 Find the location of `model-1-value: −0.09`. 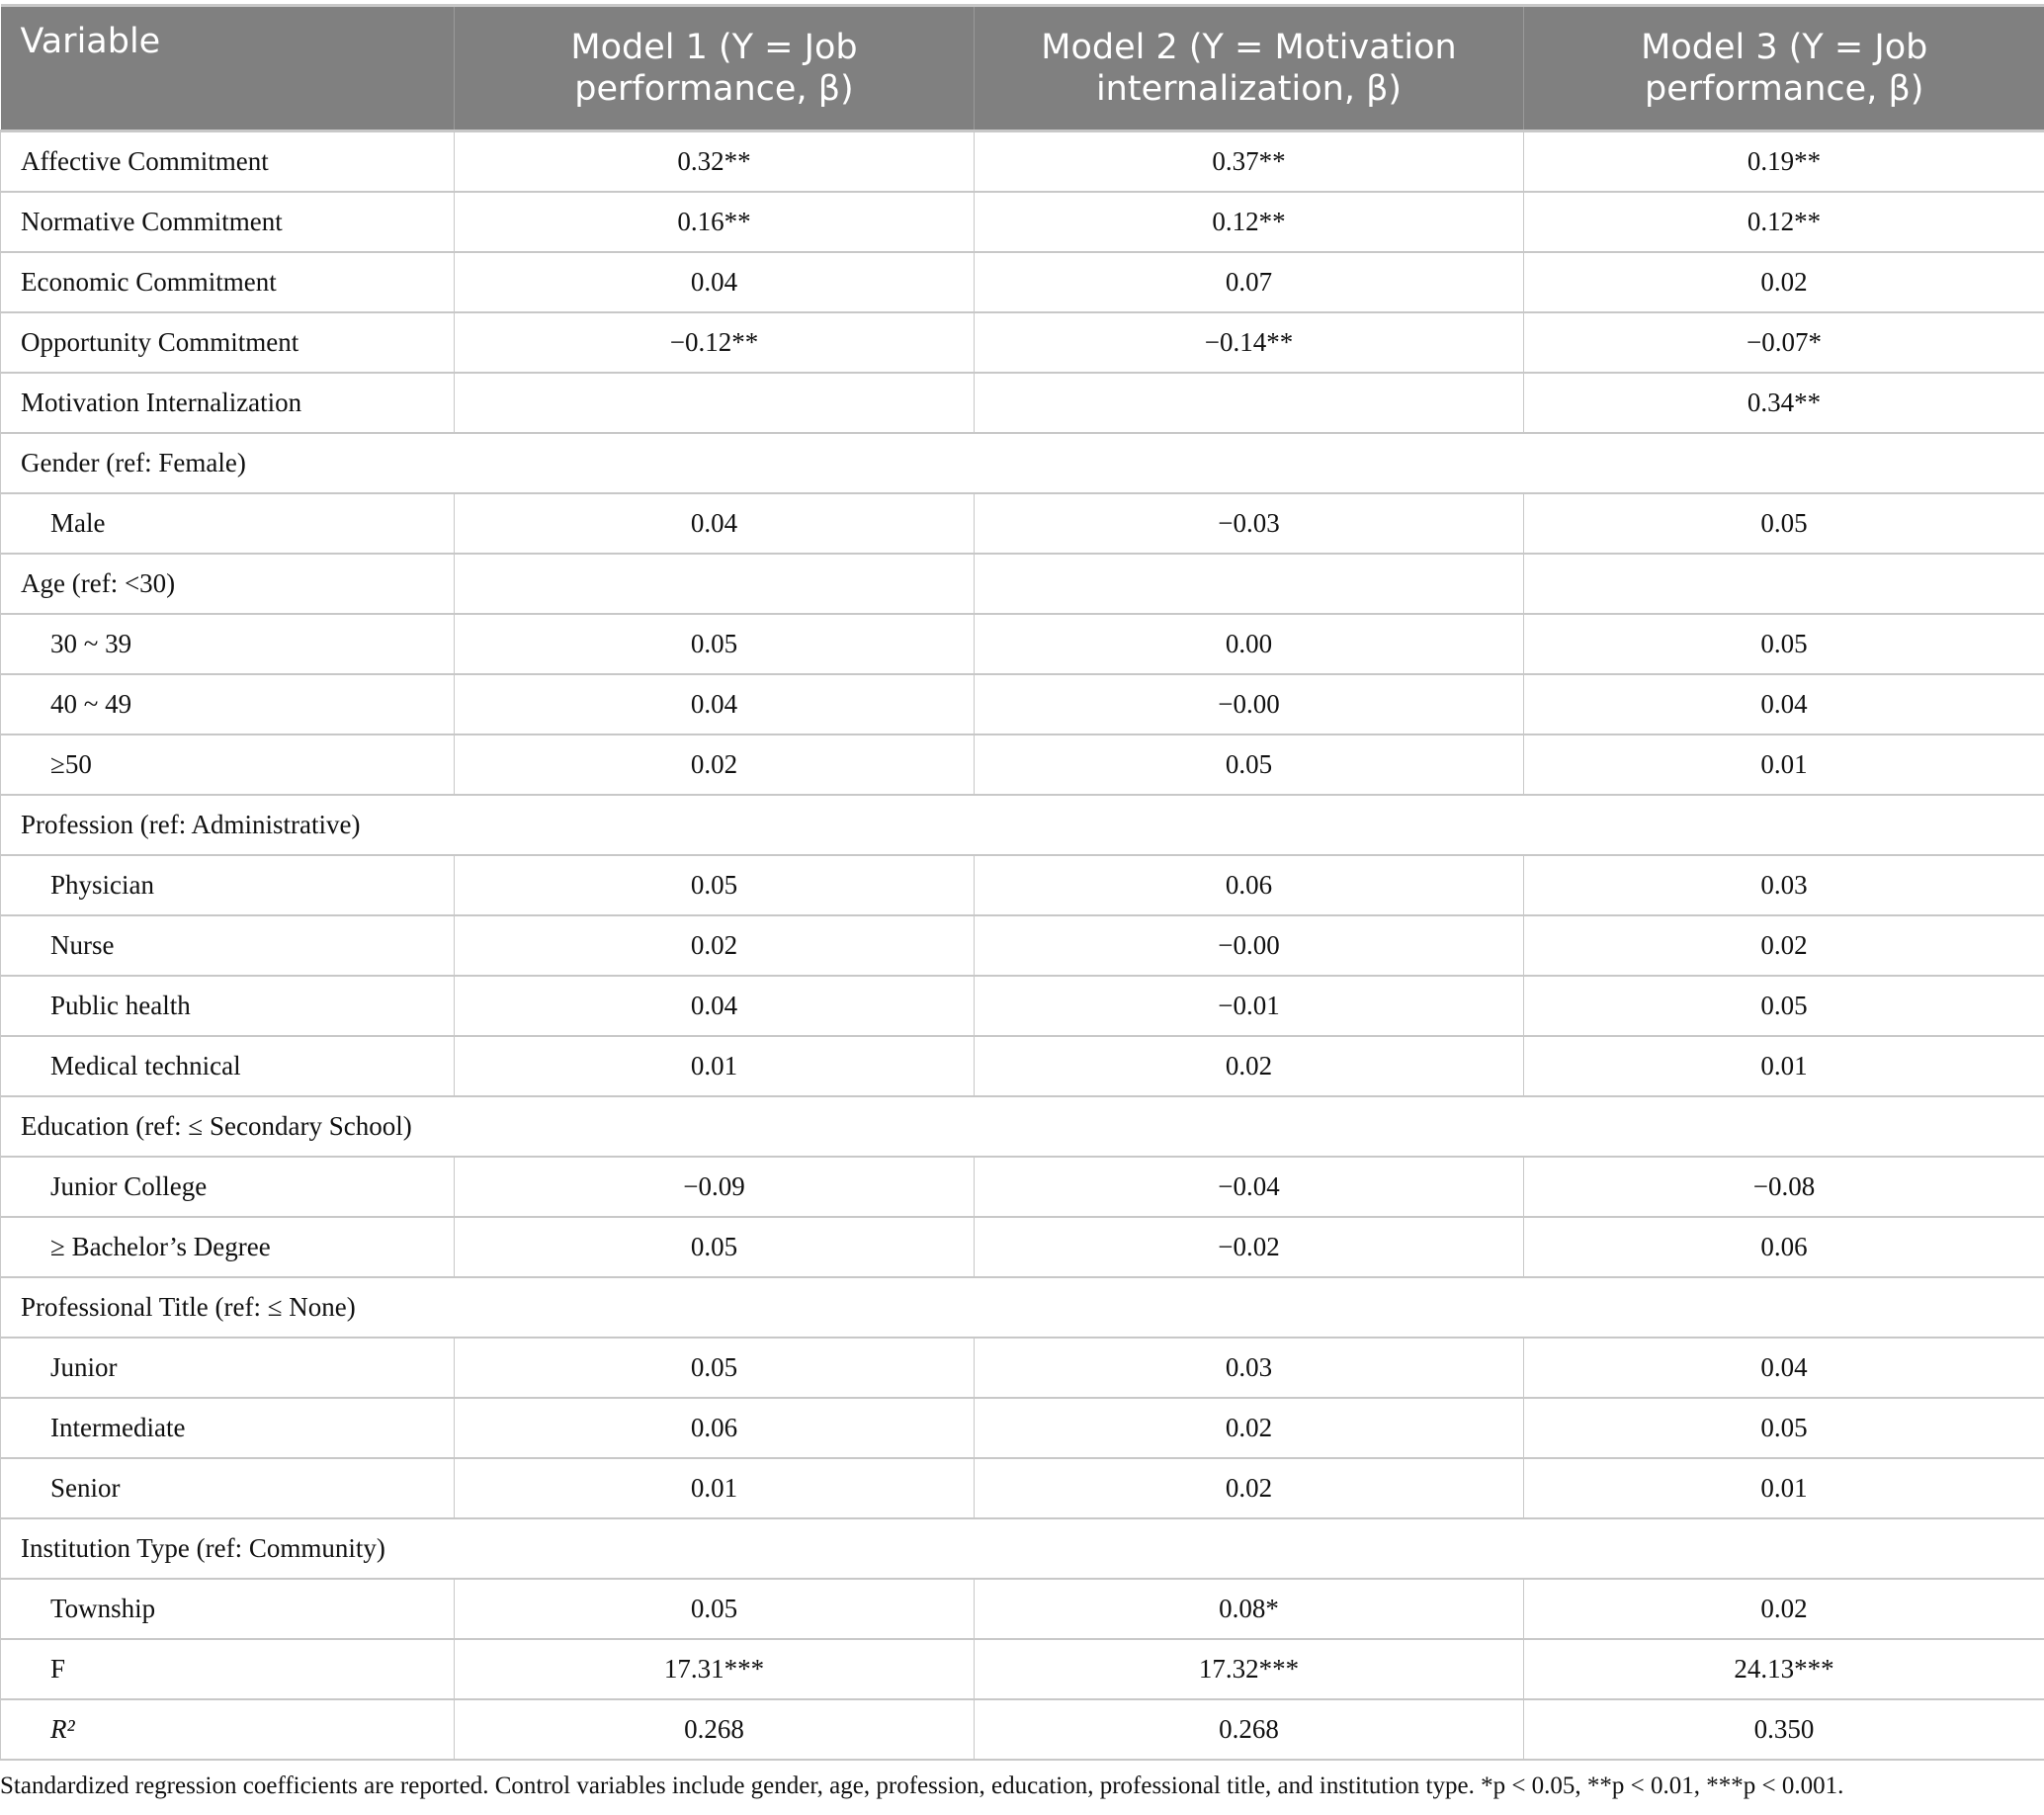

model-1-value: −0.09 is located at coordinates (715, 1187).